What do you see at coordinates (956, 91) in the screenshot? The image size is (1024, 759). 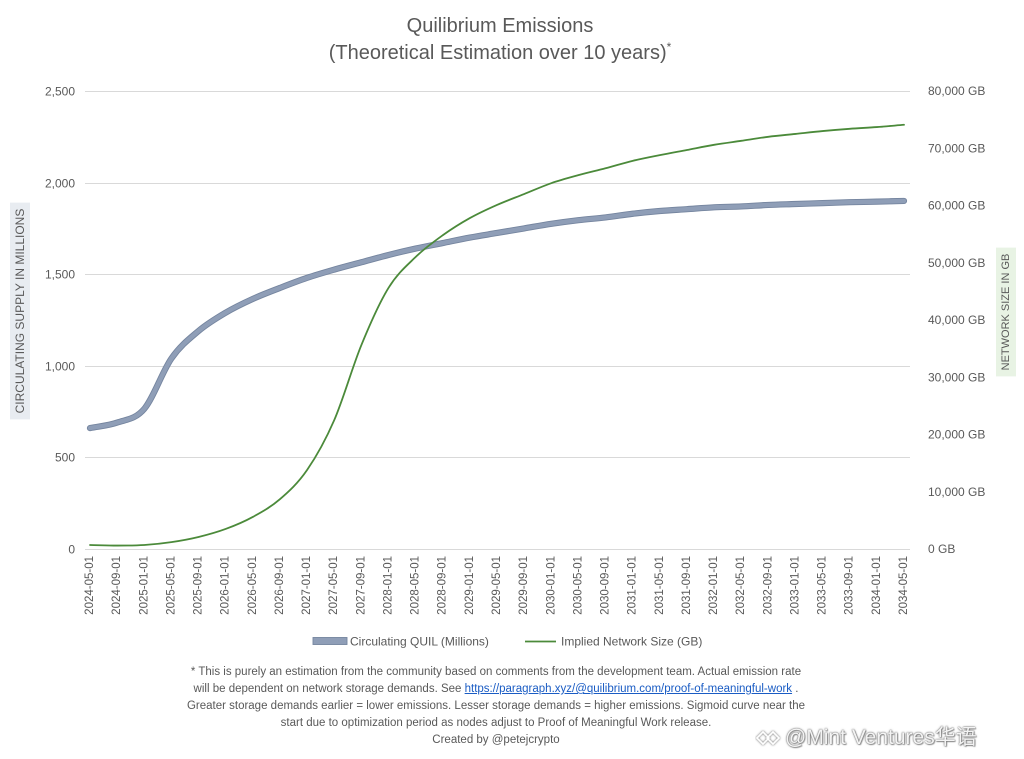 I see `y2-tick-label: 80,000 GB` at bounding box center [956, 91].